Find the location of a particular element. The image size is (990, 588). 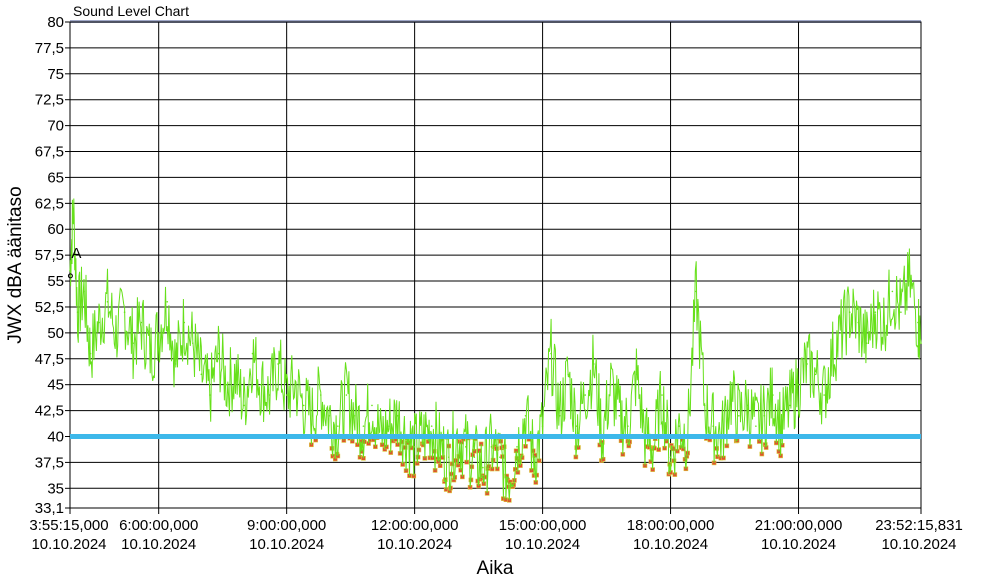

y-tick-label: 45 is located at coordinates (55, 385).